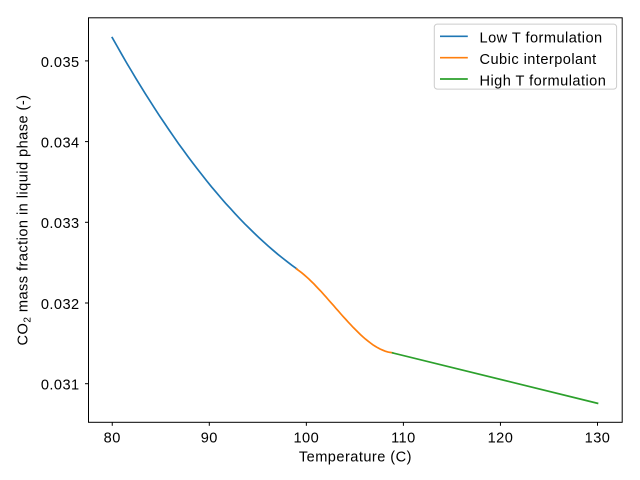  Describe the element at coordinates (60, 224) in the screenshot. I see `svg-text: 0.033` at that location.